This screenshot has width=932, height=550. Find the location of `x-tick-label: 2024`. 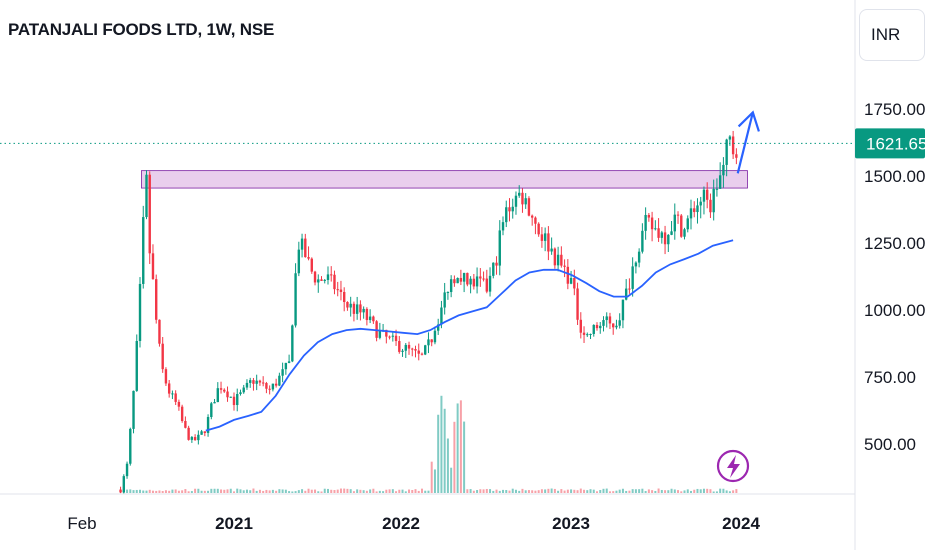

x-tick-label: 2024 is located at coordinates (741, 523).